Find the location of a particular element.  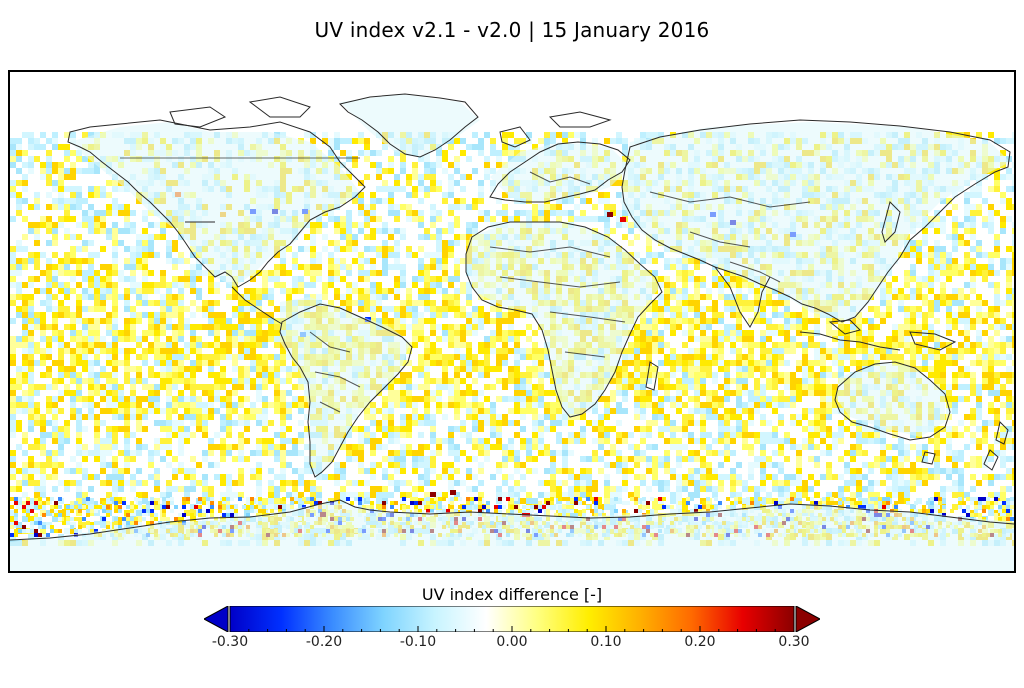

map-title: UV index v2.1 - v2.0 | 15 January 2016 is located at coordinates (512, 30).